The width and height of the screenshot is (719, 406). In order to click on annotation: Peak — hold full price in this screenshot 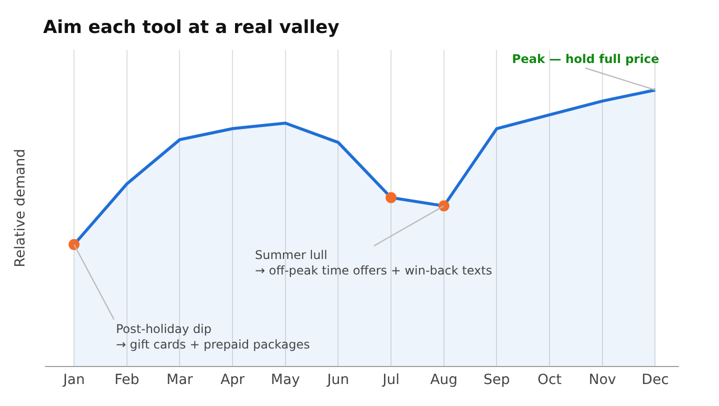, I will do `click(586, 59)`.